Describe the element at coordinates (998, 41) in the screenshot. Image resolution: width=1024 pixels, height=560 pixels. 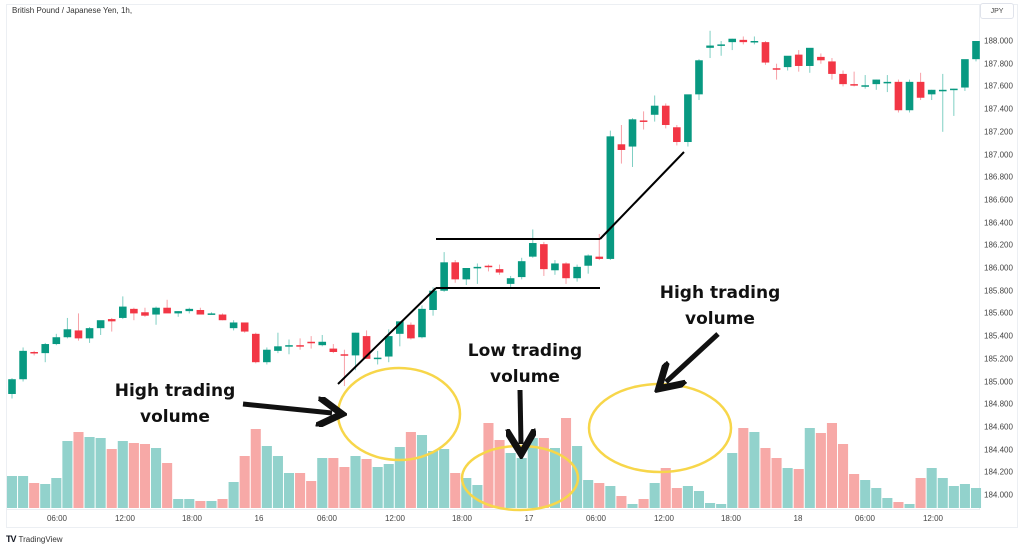
I see `price-tick: 188.000` at that location.